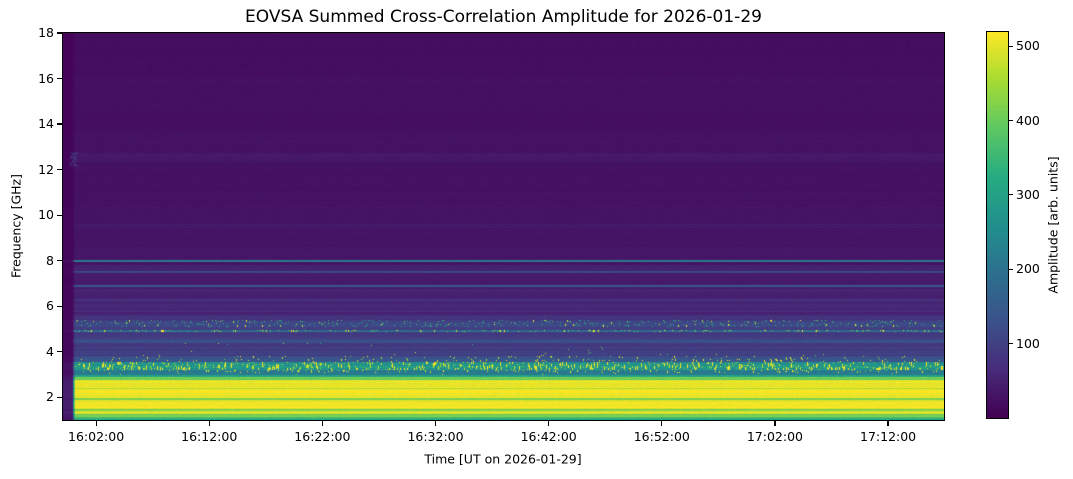 The image size is (1073, 479). What do you see at coordinates (209, 436) in the screenshot?
I see `x-tick-label: 16:12:00` at bounding box center [209, 436].